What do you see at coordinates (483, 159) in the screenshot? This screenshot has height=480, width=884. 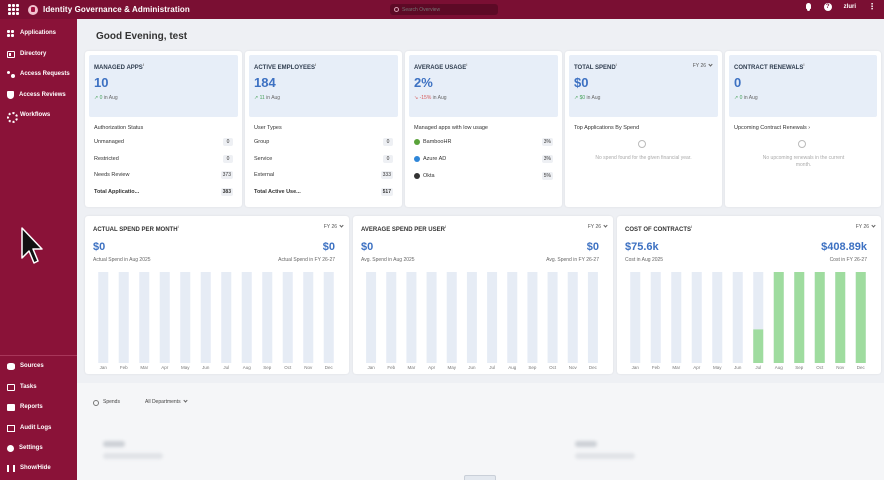 I see `list-item: Azure AD 3%` at bounding box center [483, 159].